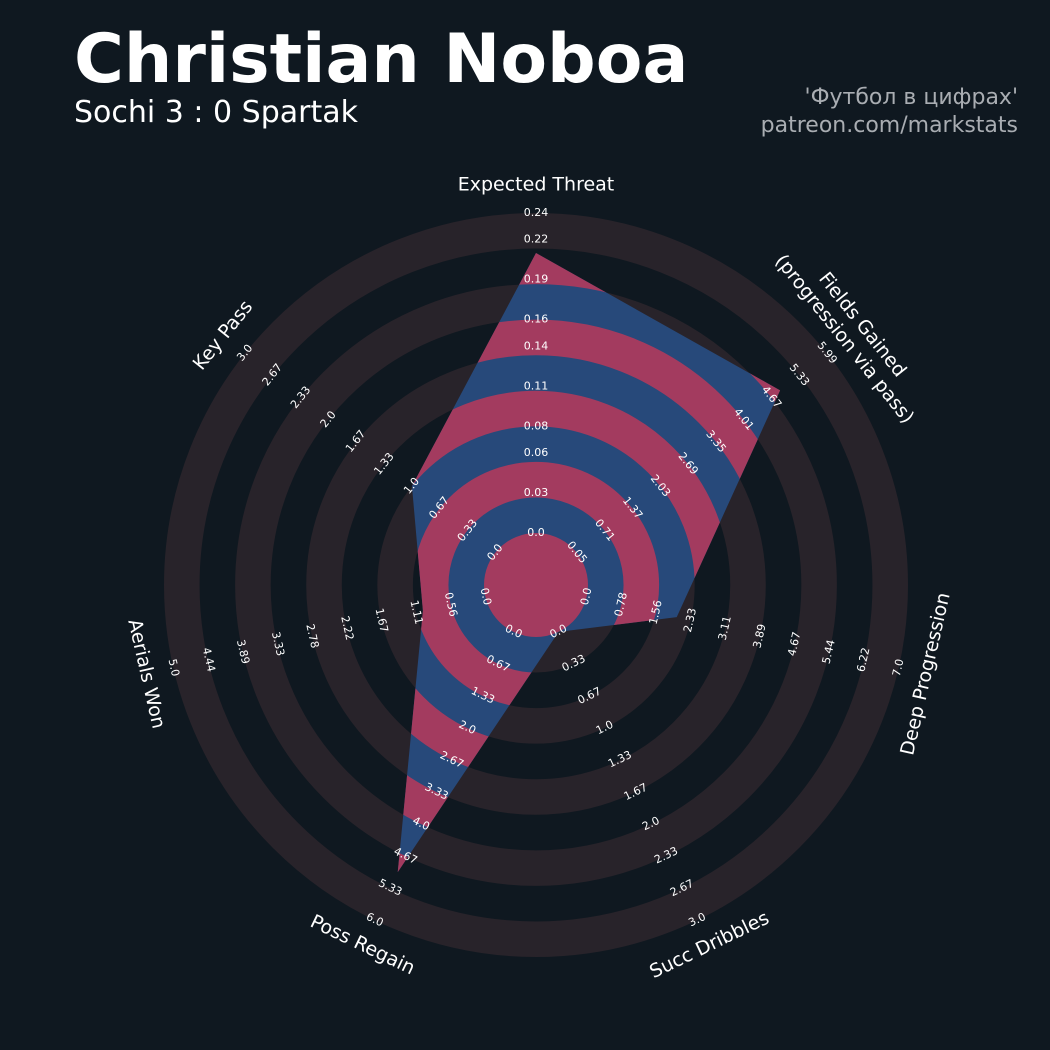  What do you see at coordinates (656, 612) in the screenshot?
I see `tick-label: 1.56` at bounding box center [656, 612].